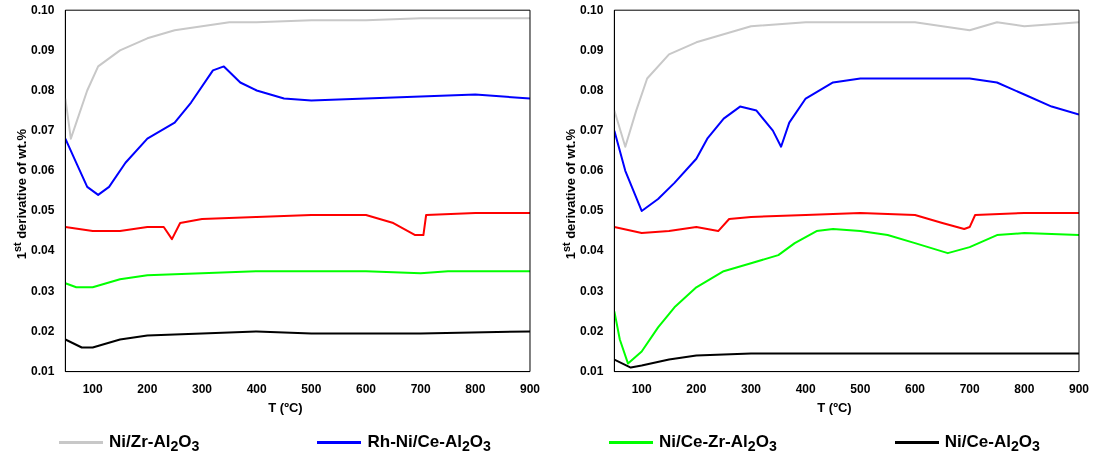  Describe the element at coordinates (992, 443) in the screenshot. I see `legend-label: Ni/Ce-Al$_{2}$O$_{3}$` at that location.